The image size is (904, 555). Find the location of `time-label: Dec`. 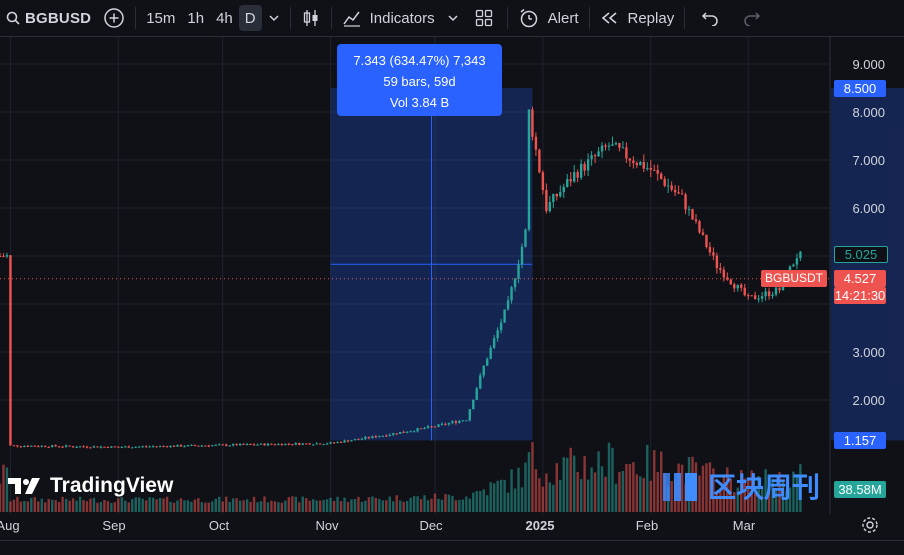

time-label: Dec is located at coordinates (431, 525).